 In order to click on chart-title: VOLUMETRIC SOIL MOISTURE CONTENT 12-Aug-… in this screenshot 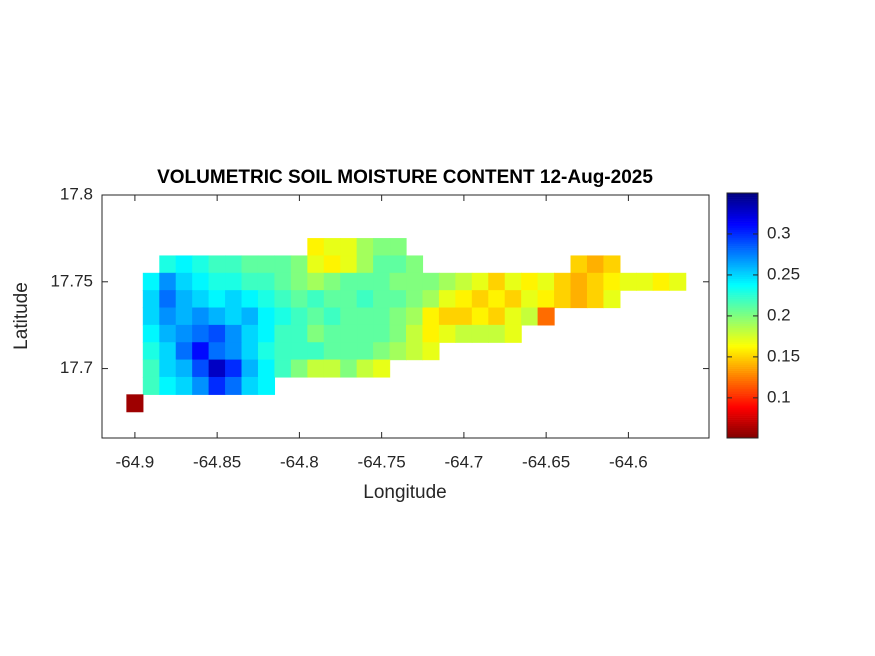, I will do `click(405, 177)`.